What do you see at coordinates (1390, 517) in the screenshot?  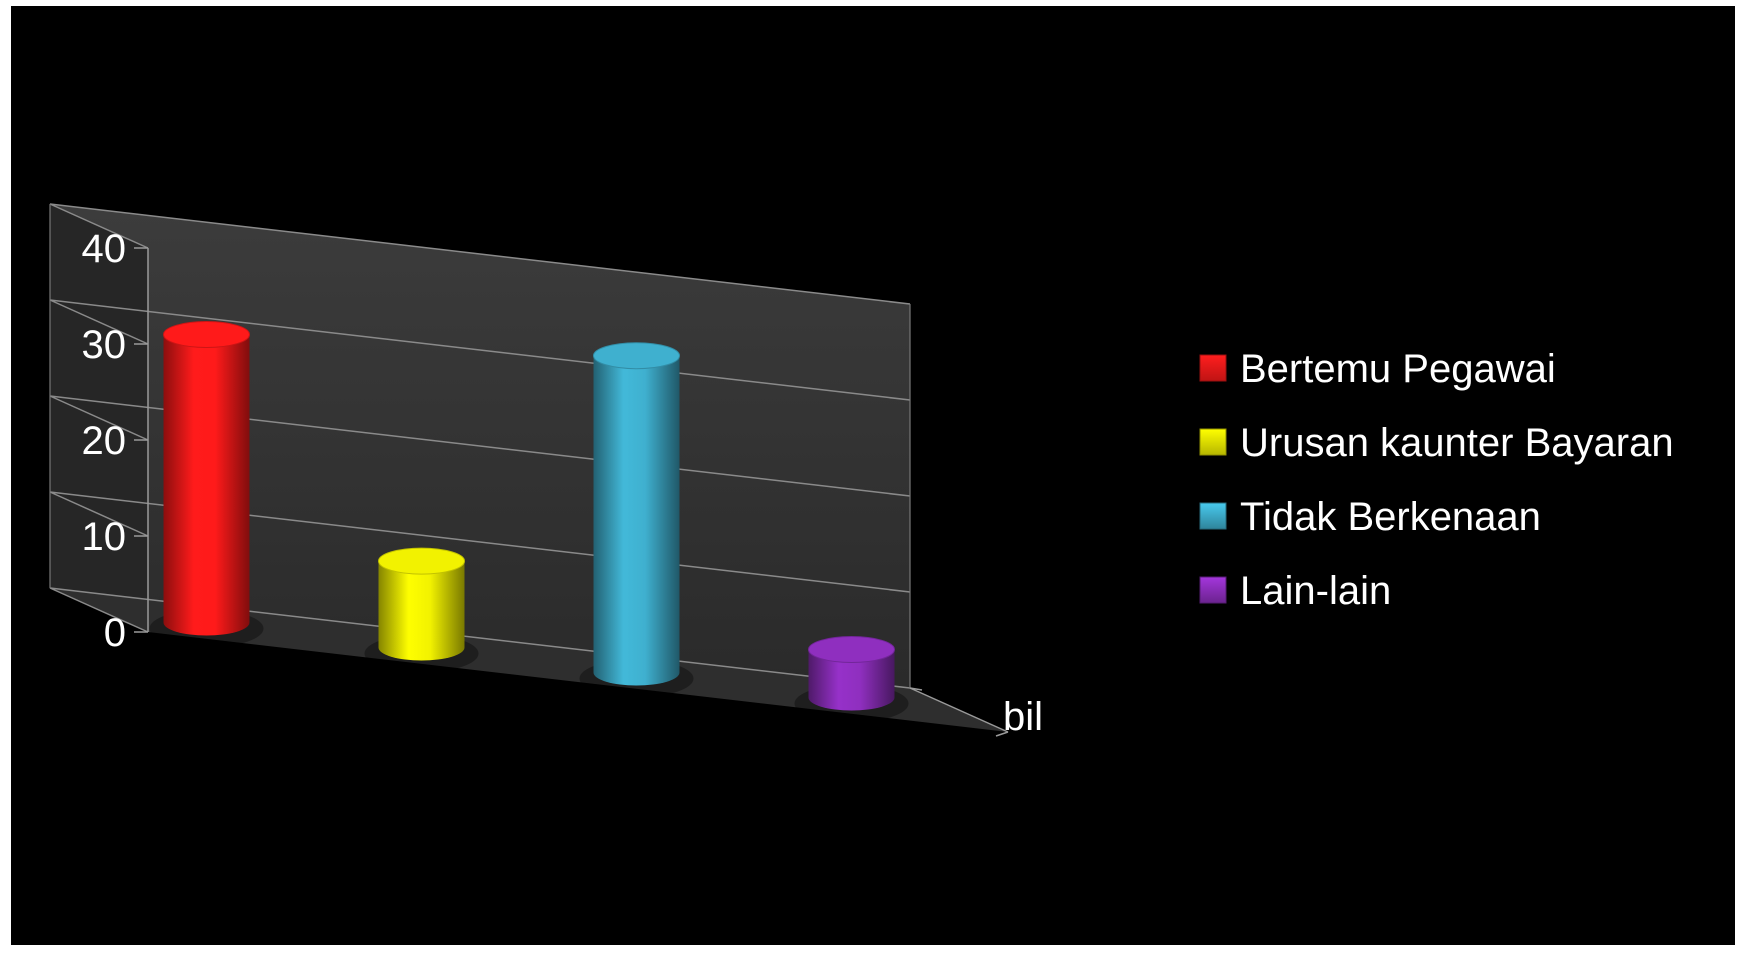 I see `legend-label: Tidak Berkenaan` at bounding box center [1390, 517].